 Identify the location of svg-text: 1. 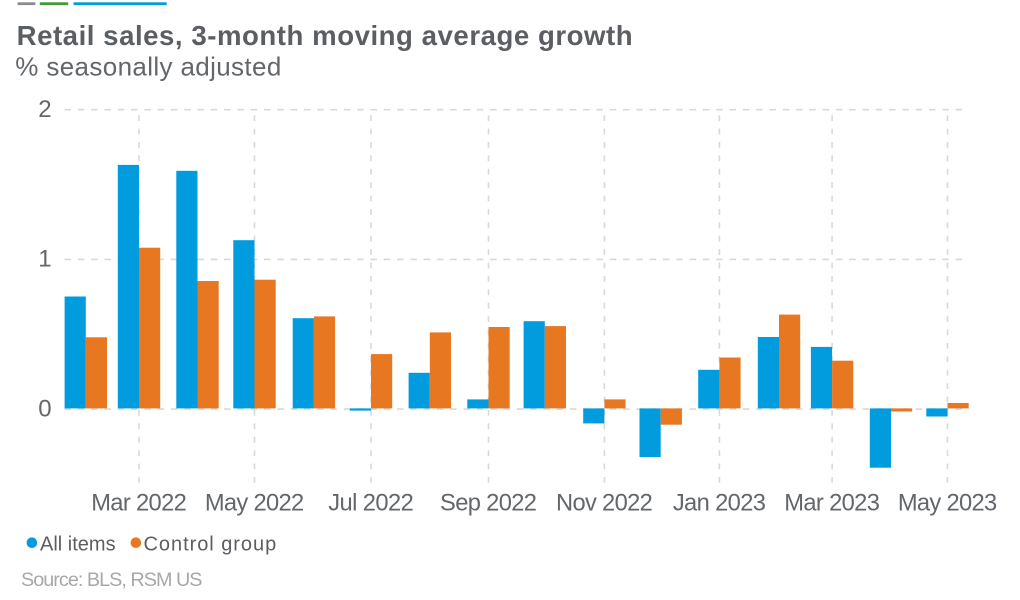
(44, 259).